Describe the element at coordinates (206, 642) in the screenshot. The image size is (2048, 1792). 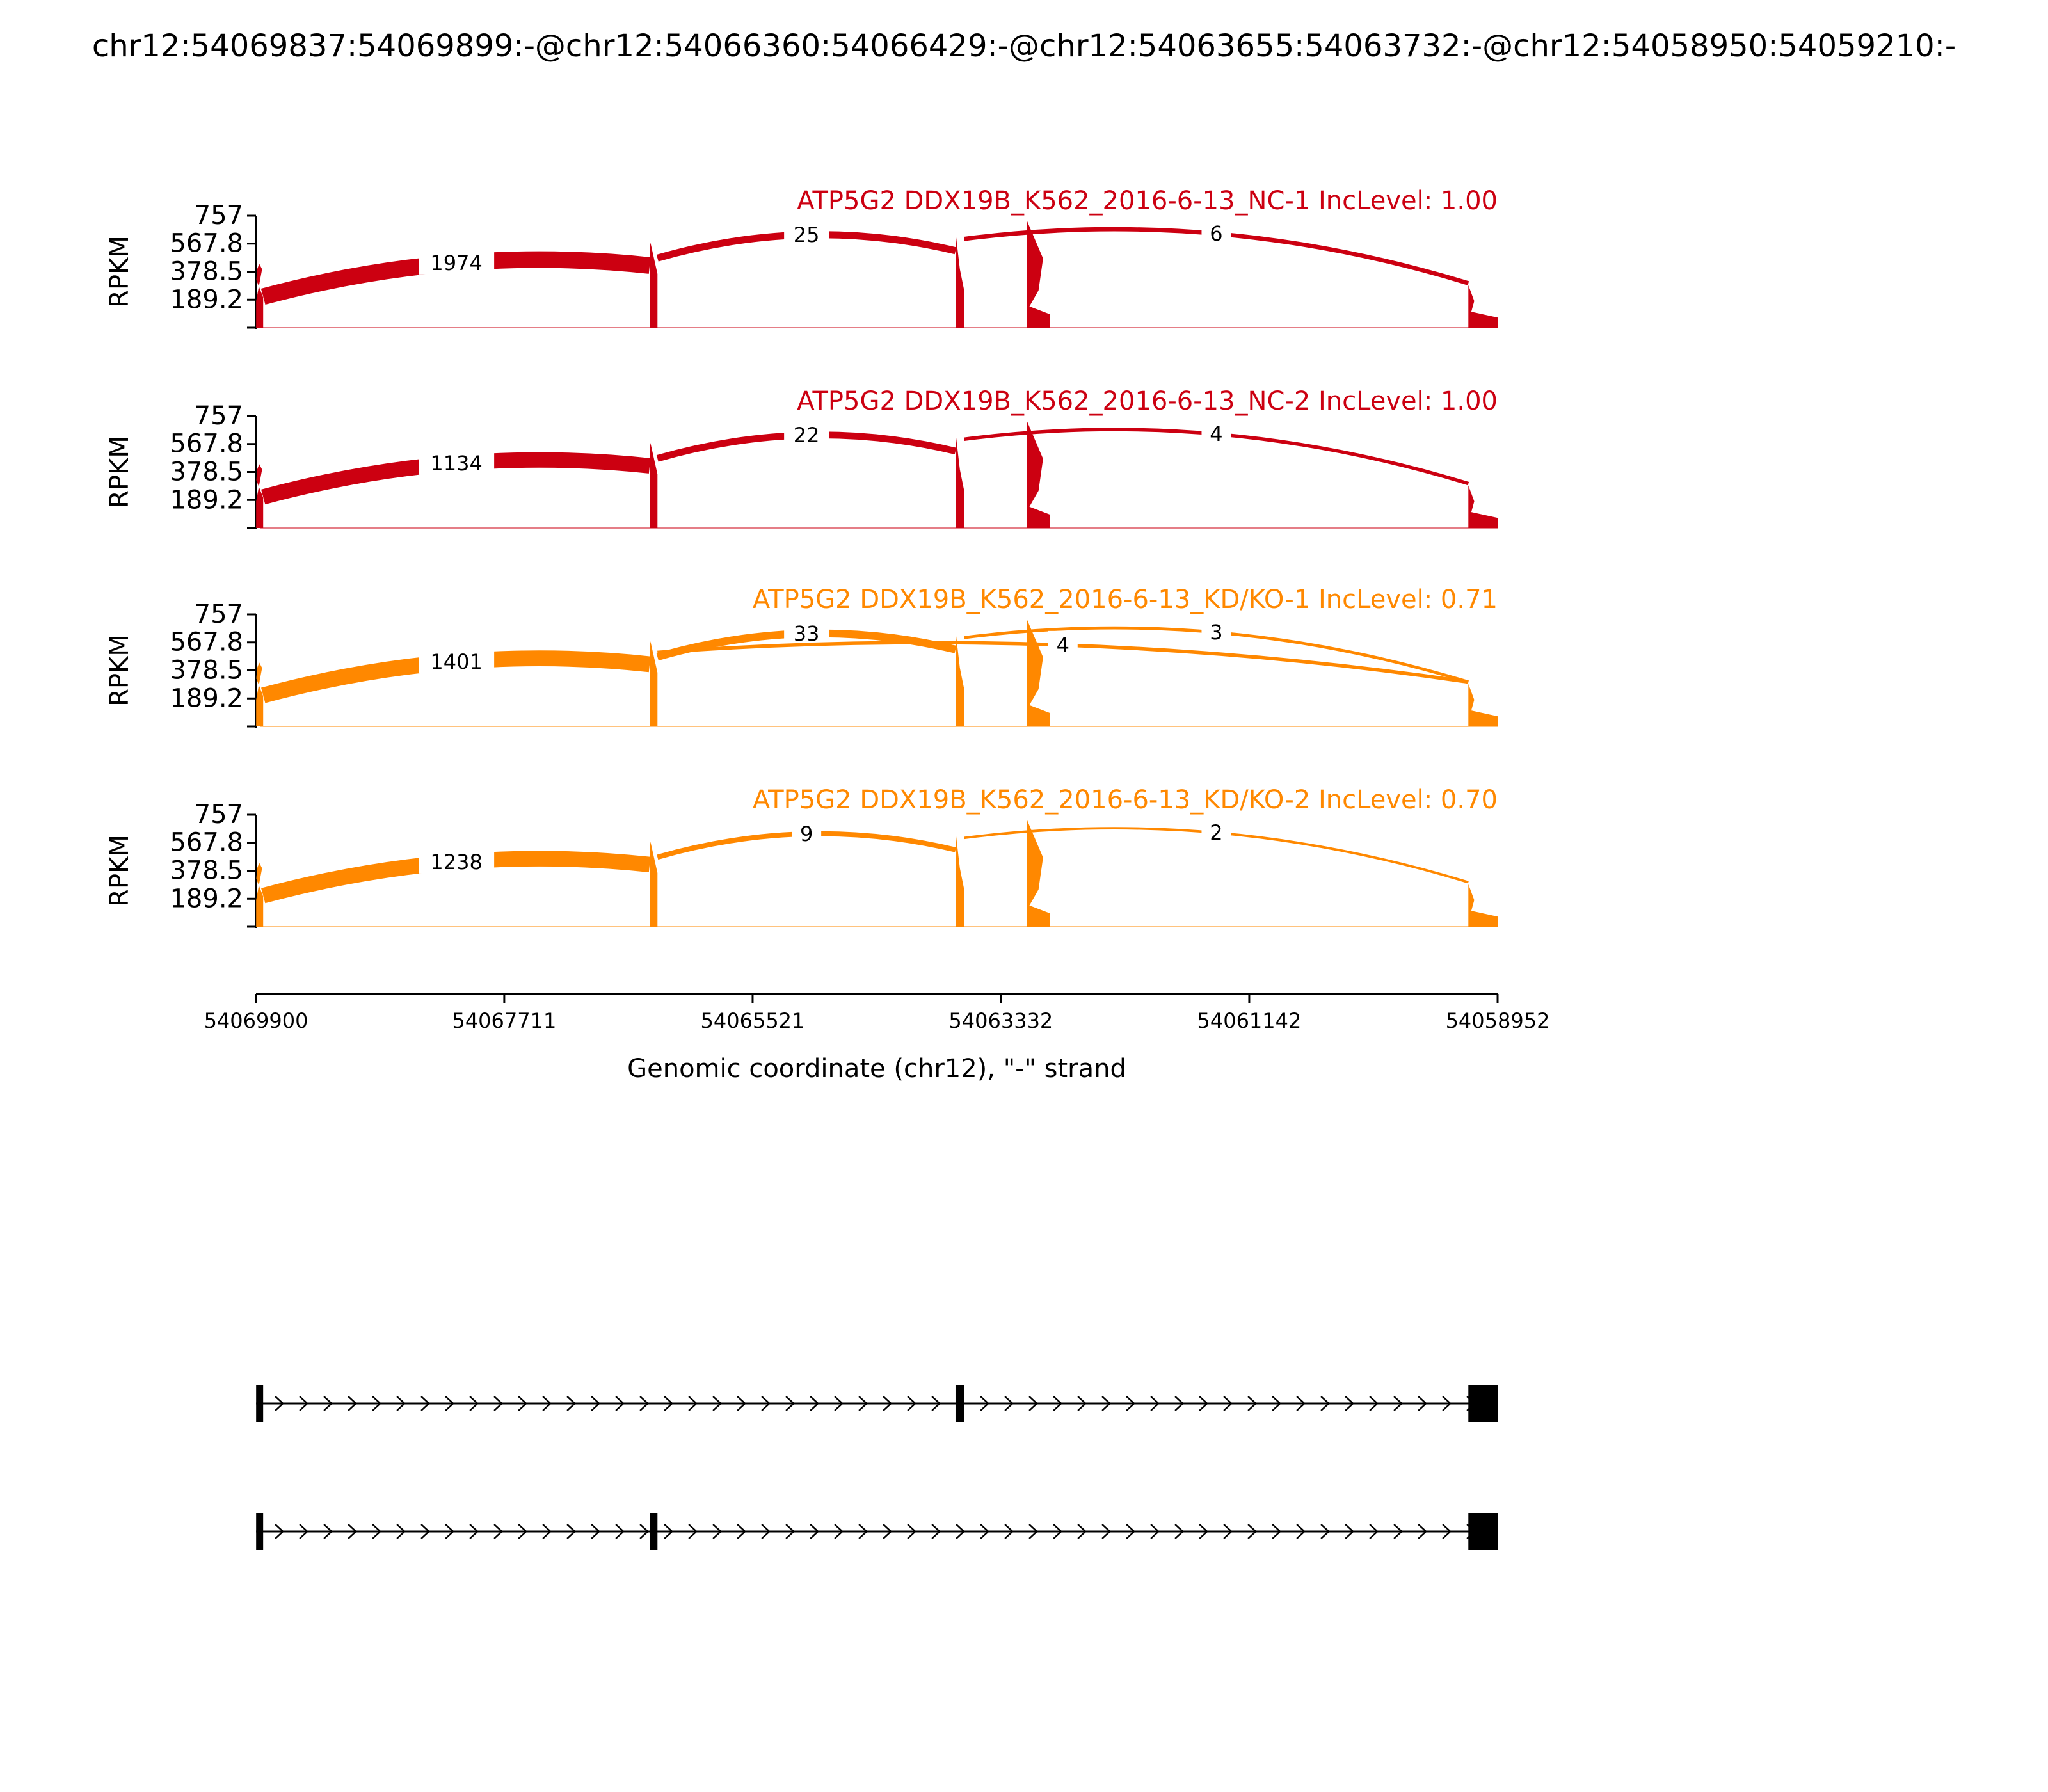
I see `y-tick-label: 567.8` at that location.